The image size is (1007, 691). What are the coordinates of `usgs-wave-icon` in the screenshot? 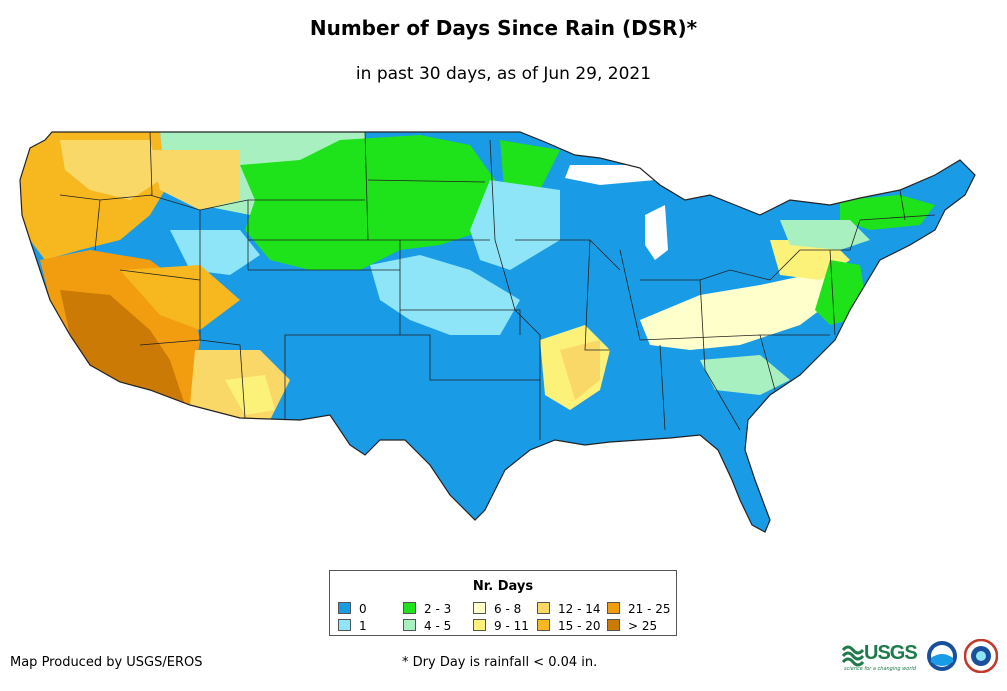 It's located at (853, 656).